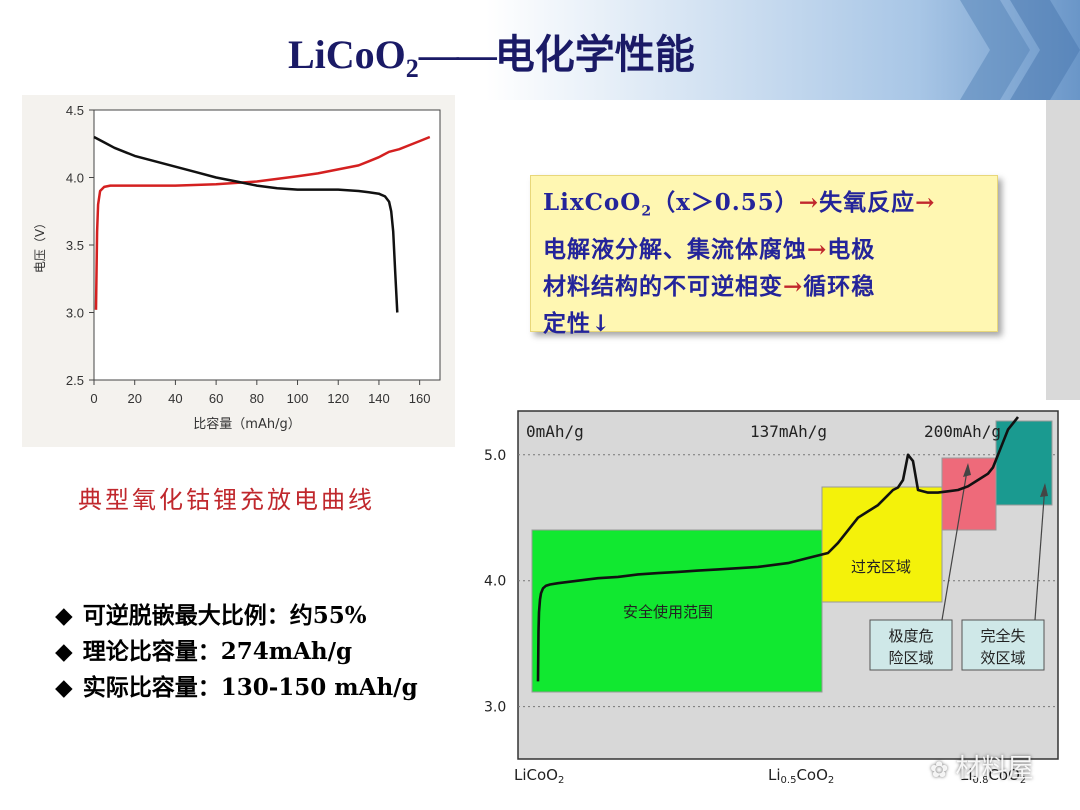 This screenshot has width=1080, height=810. I want to click on x-tick-label: 80, so click(257, 398).